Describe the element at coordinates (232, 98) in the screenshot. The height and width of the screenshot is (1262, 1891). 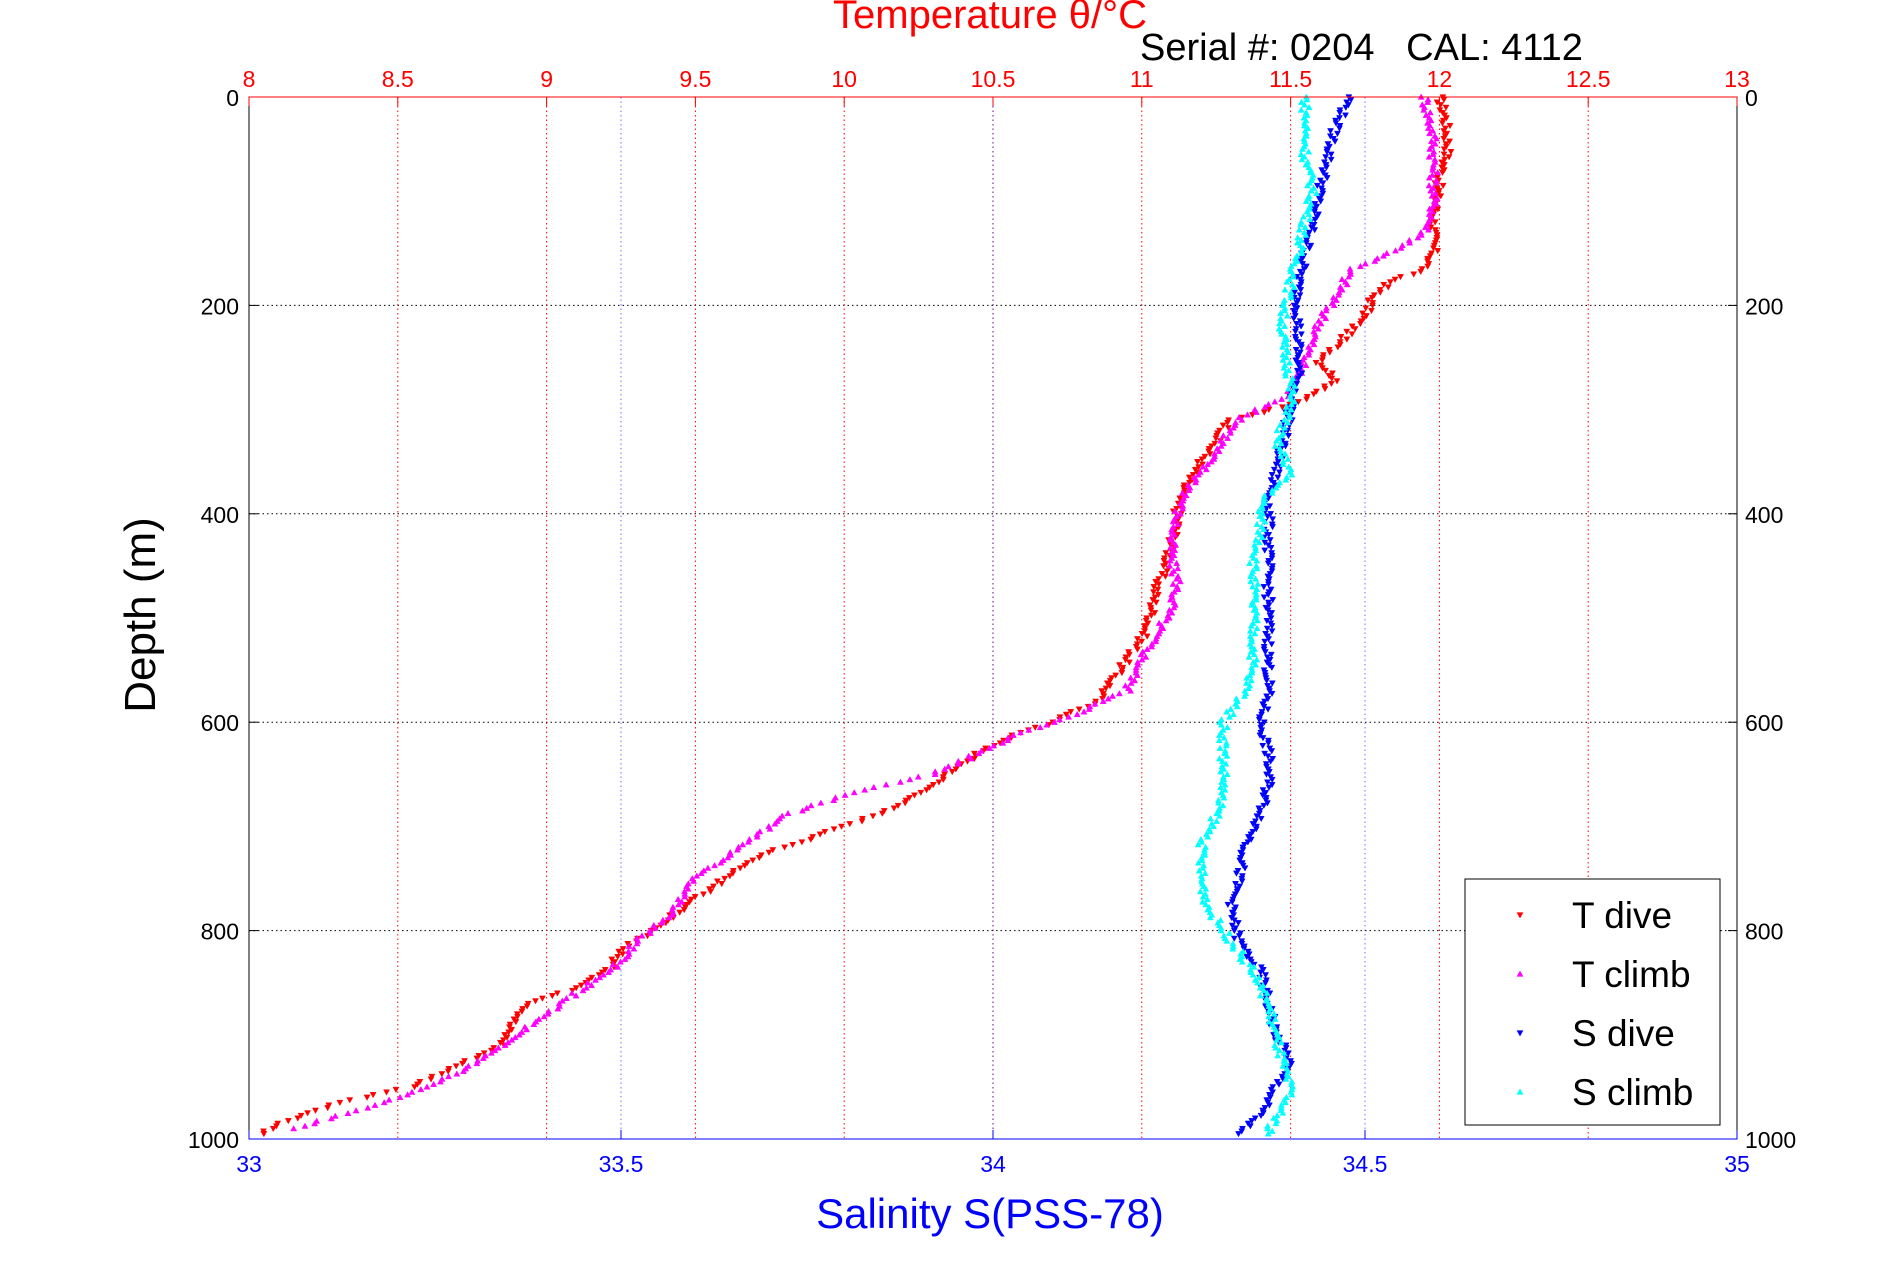
I see `depth-tick-label-left: 0` at that location.